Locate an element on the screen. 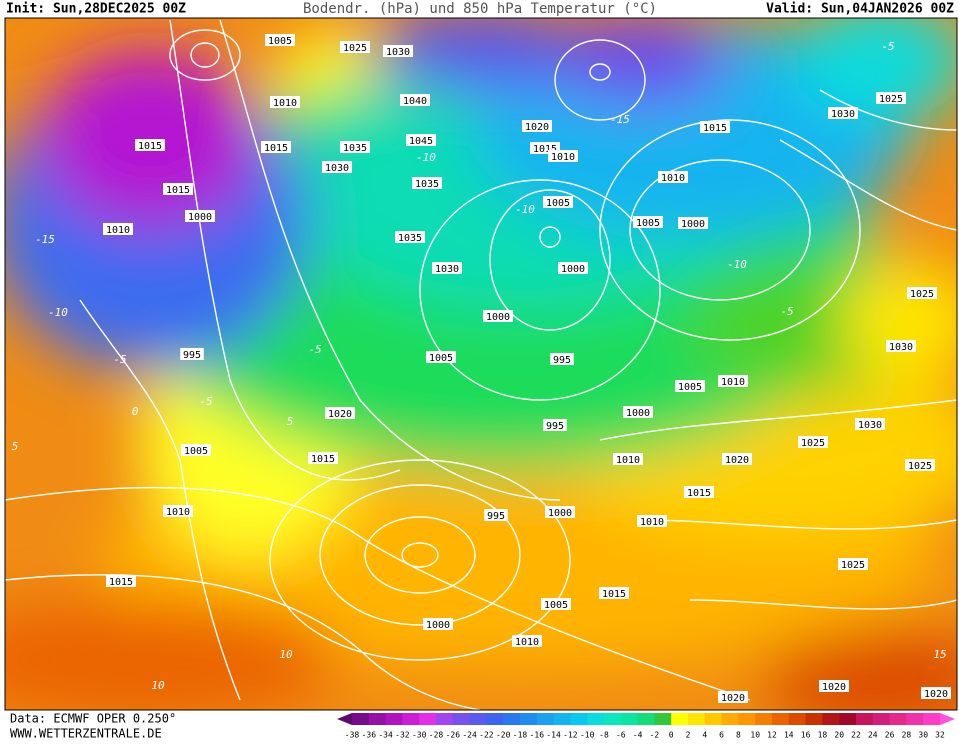 This screenshot has height=745, width=959. scale-label: -32 is located at coordinates (402, 735).